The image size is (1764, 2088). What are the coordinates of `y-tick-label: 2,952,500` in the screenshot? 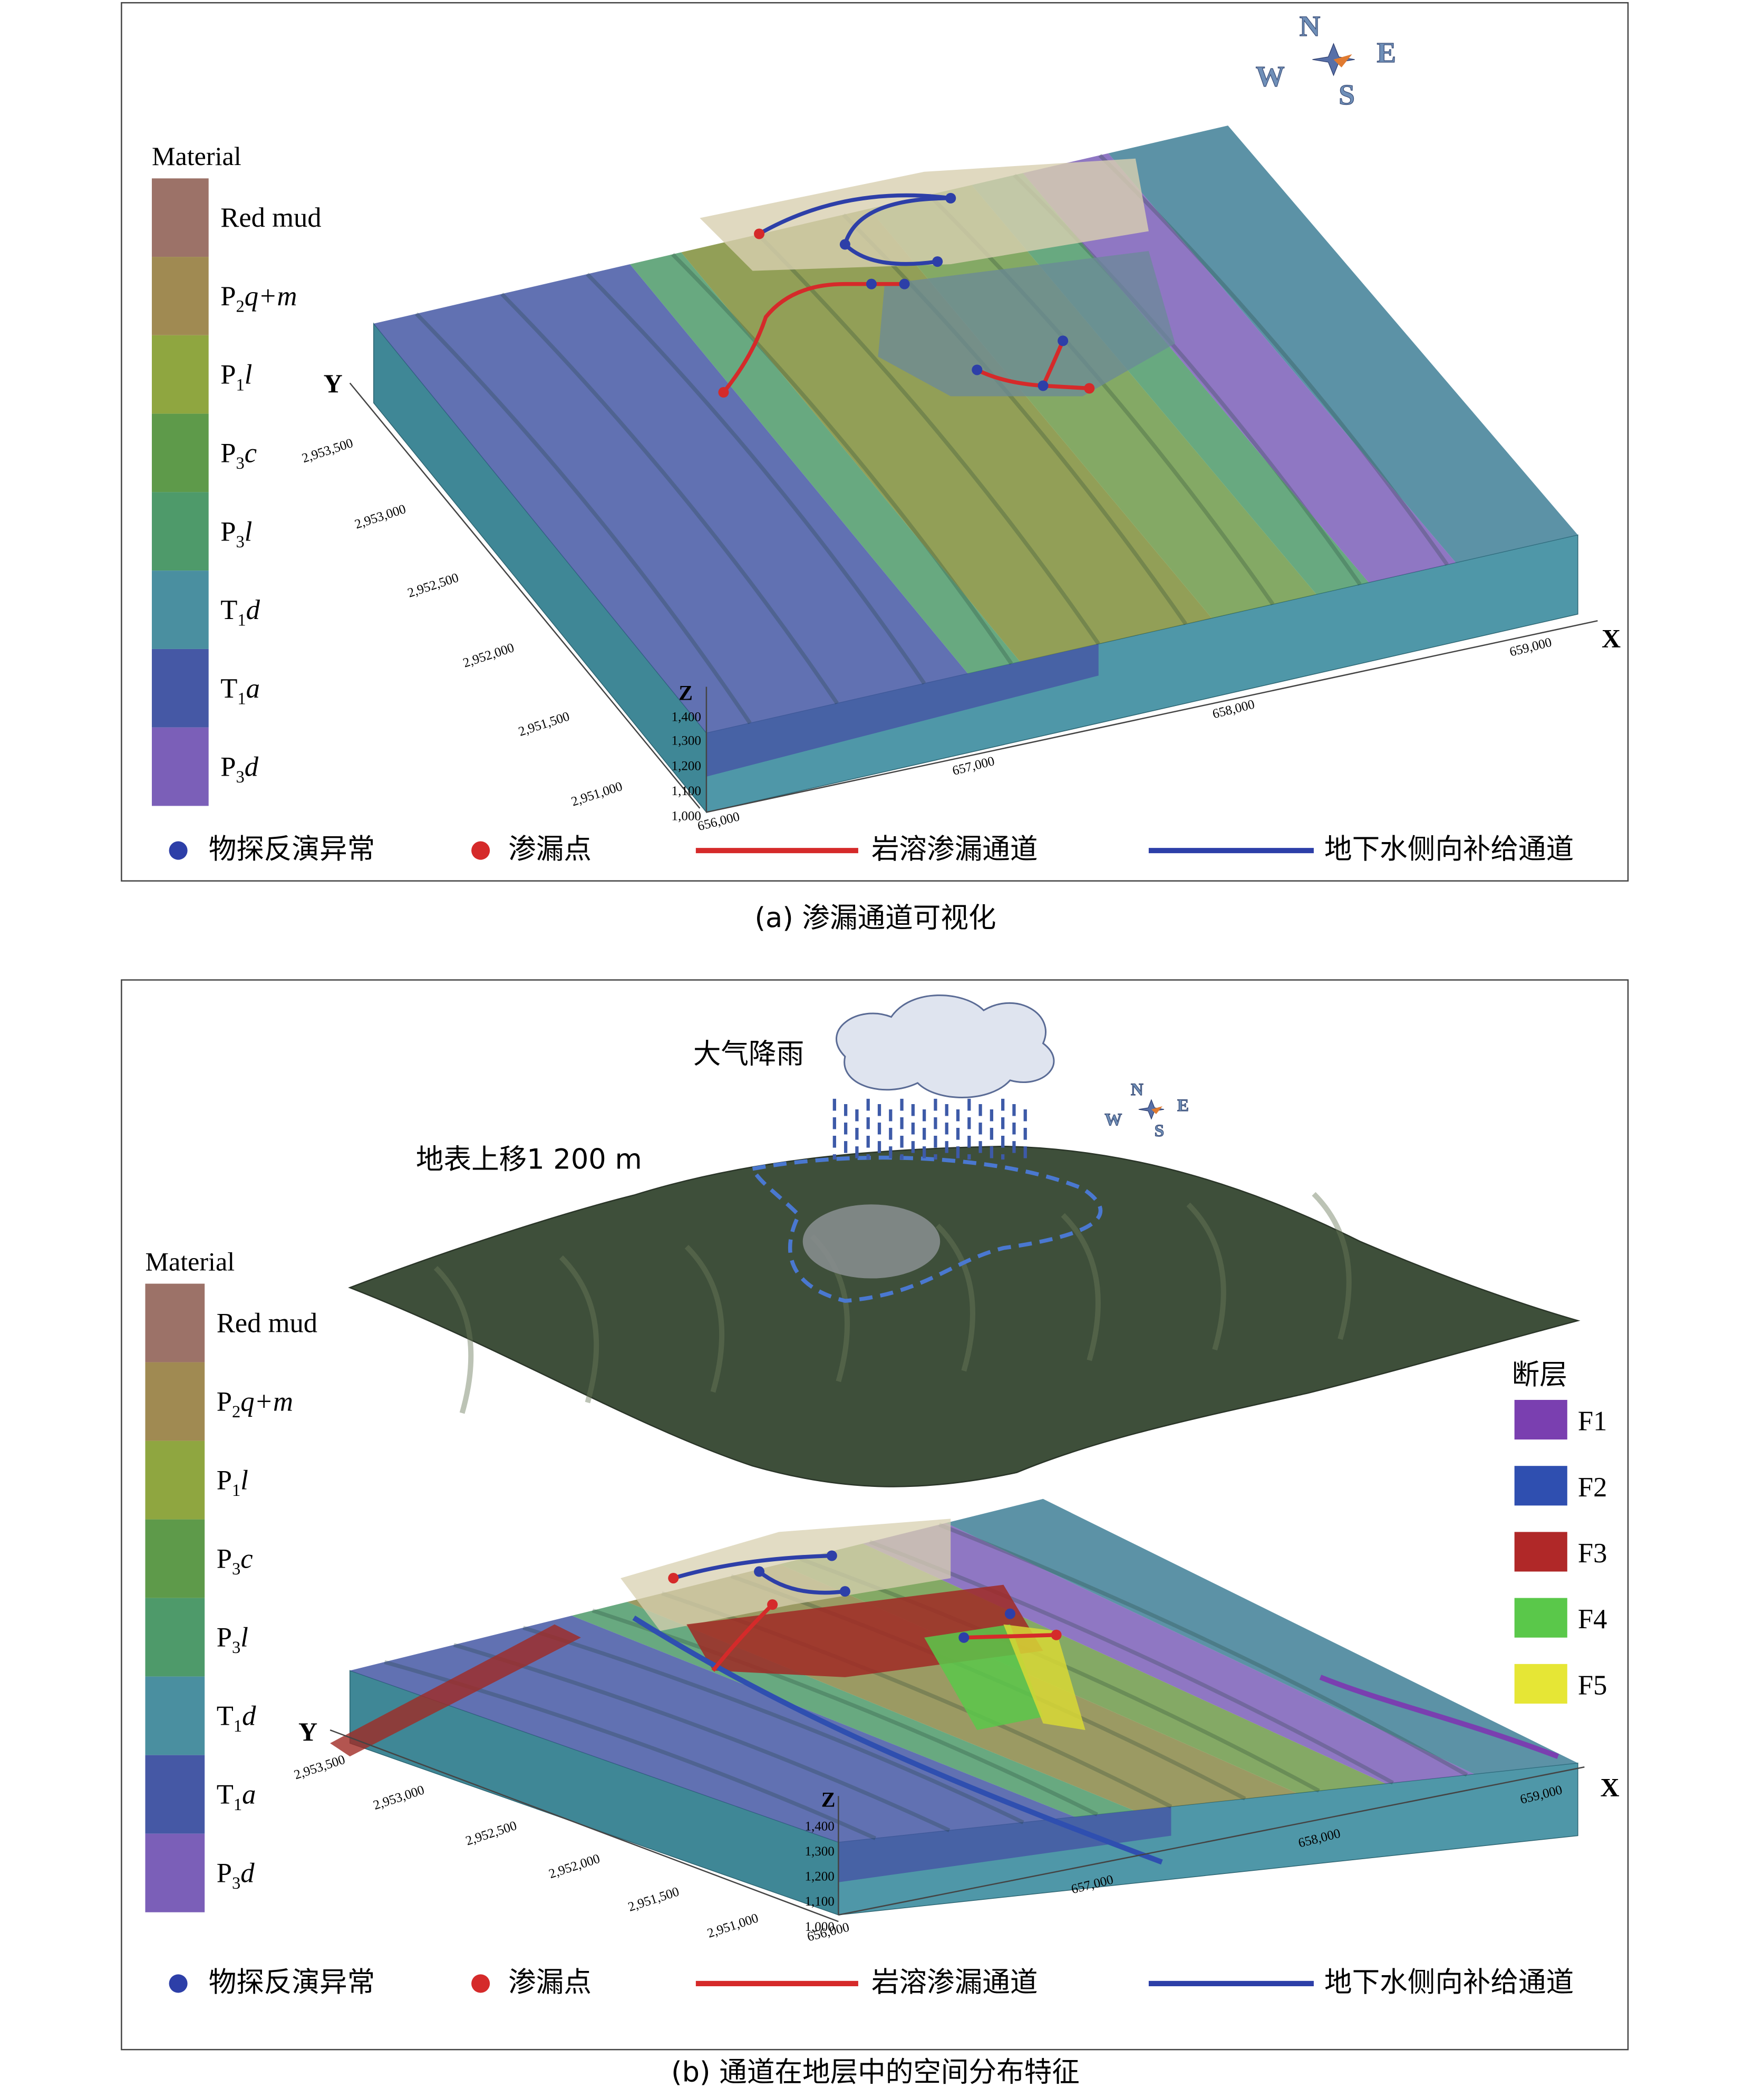 It's located at (434, 586).